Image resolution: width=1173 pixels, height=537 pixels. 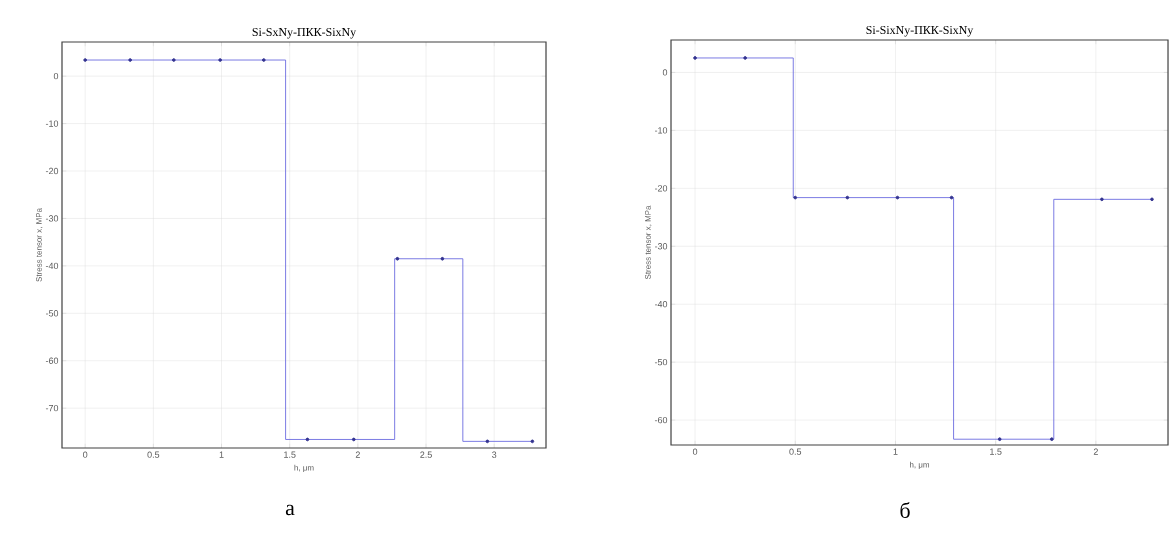 What do you see at coordinates (304, 33) in the screenshot?
I see `chart-title: Si-SxNy-ПКК-SixNy` at bounding box center [304, 33].